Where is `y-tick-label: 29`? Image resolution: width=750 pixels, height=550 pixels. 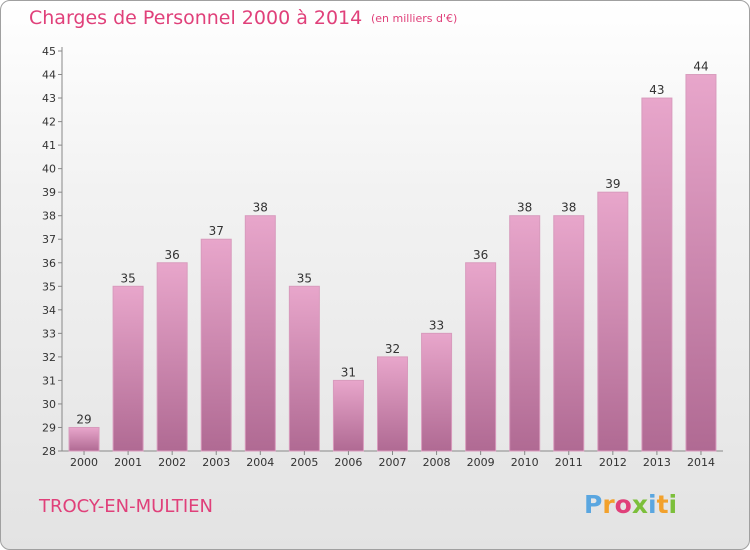 y-tick-label: 29 is located at coordinates (49, 427).